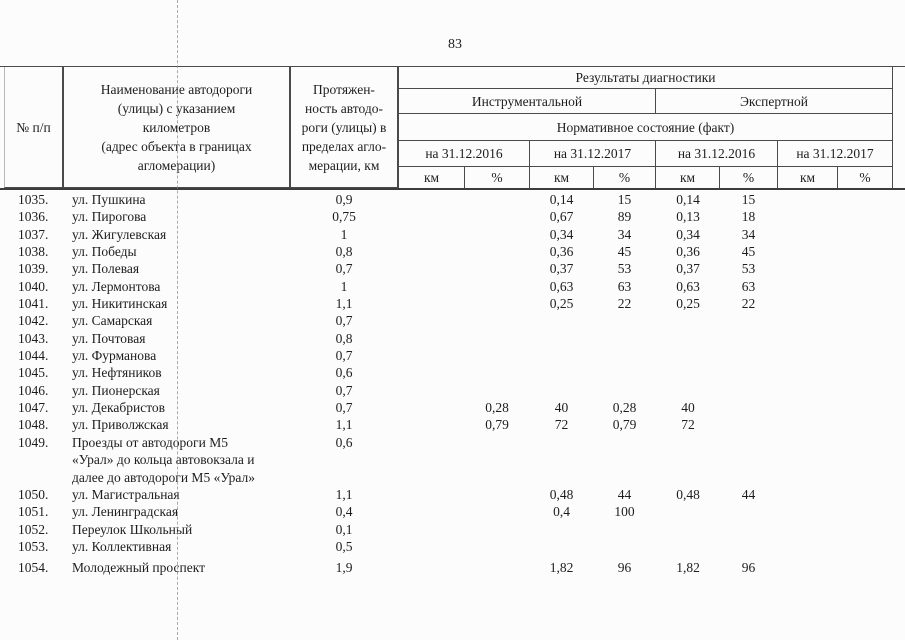 The height and width of the screenshot is (640, 905). I want to click on data-cell: 96, so click(748, 568).